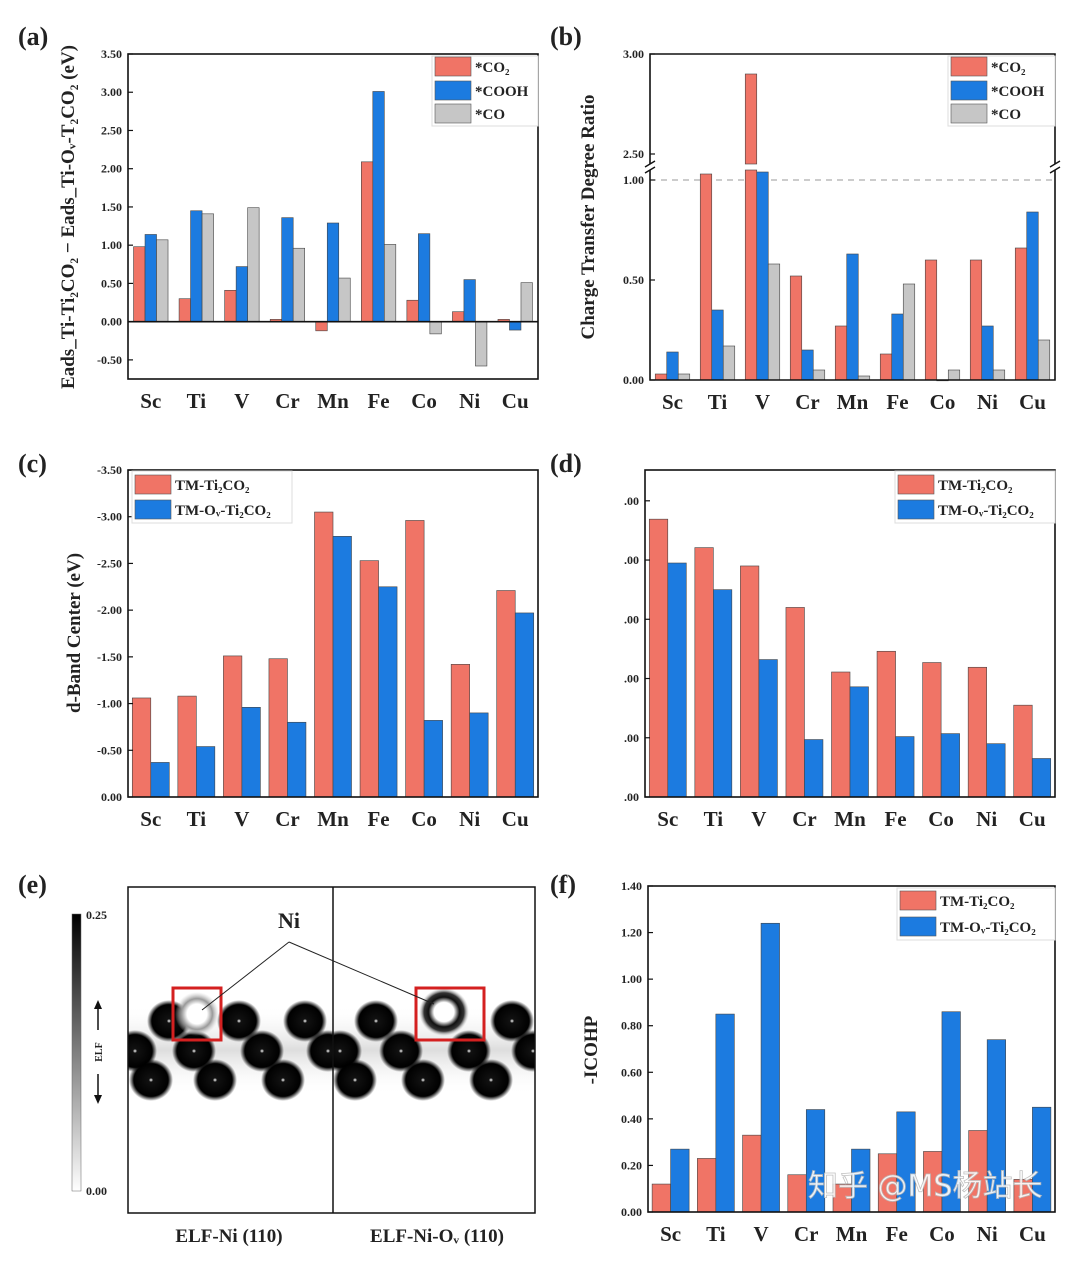  Describe the element at coordinates (633, 54) in the screenshot. I see `y-tick-label: 3.00` at that location.